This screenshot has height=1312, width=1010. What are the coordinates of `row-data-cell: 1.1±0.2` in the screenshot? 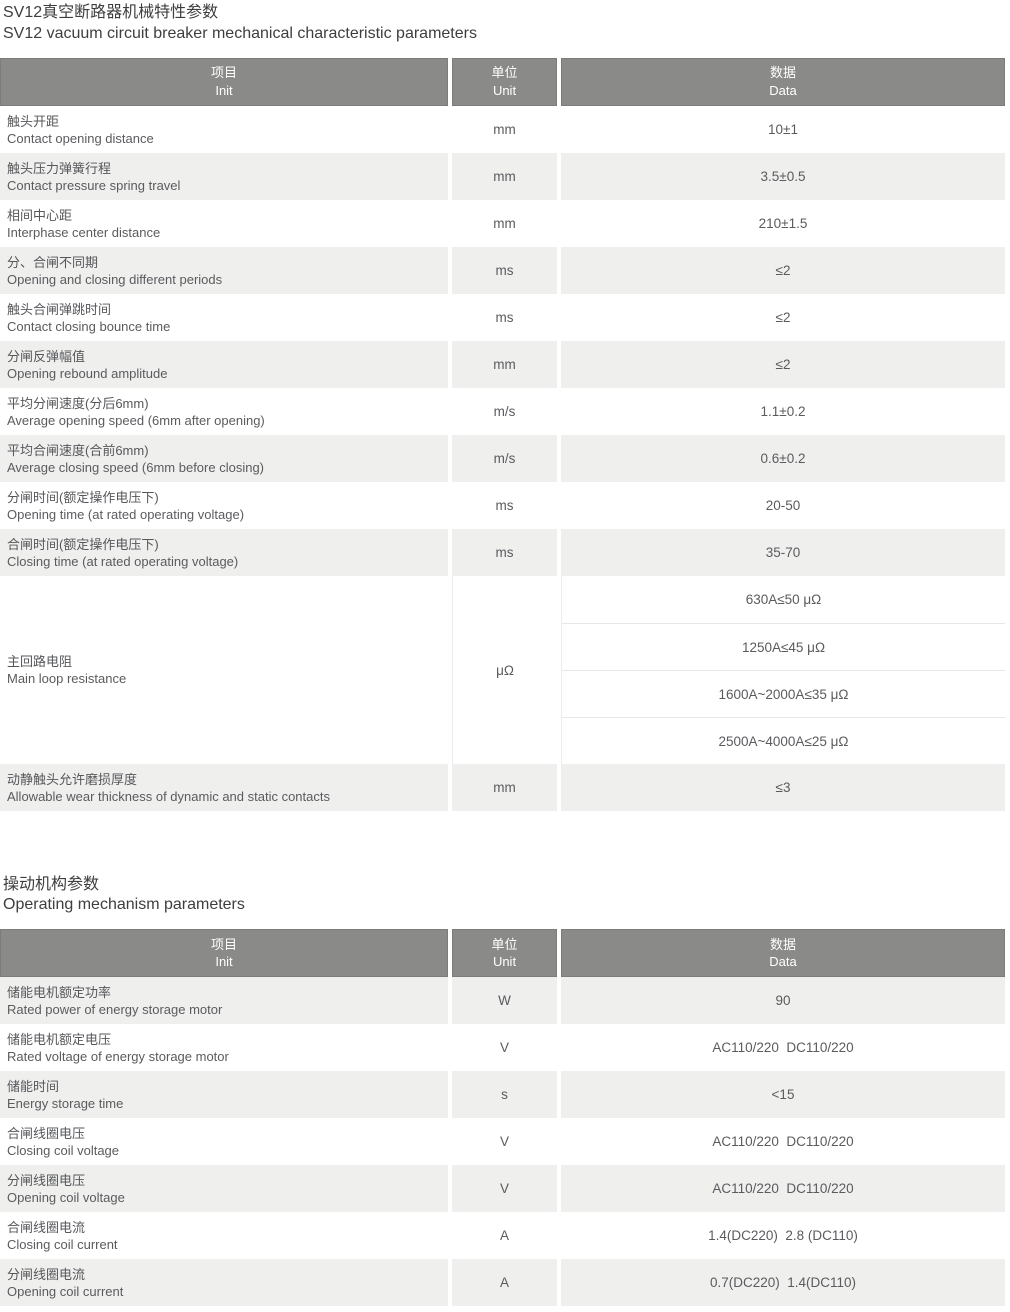 It's located at (783, 412).